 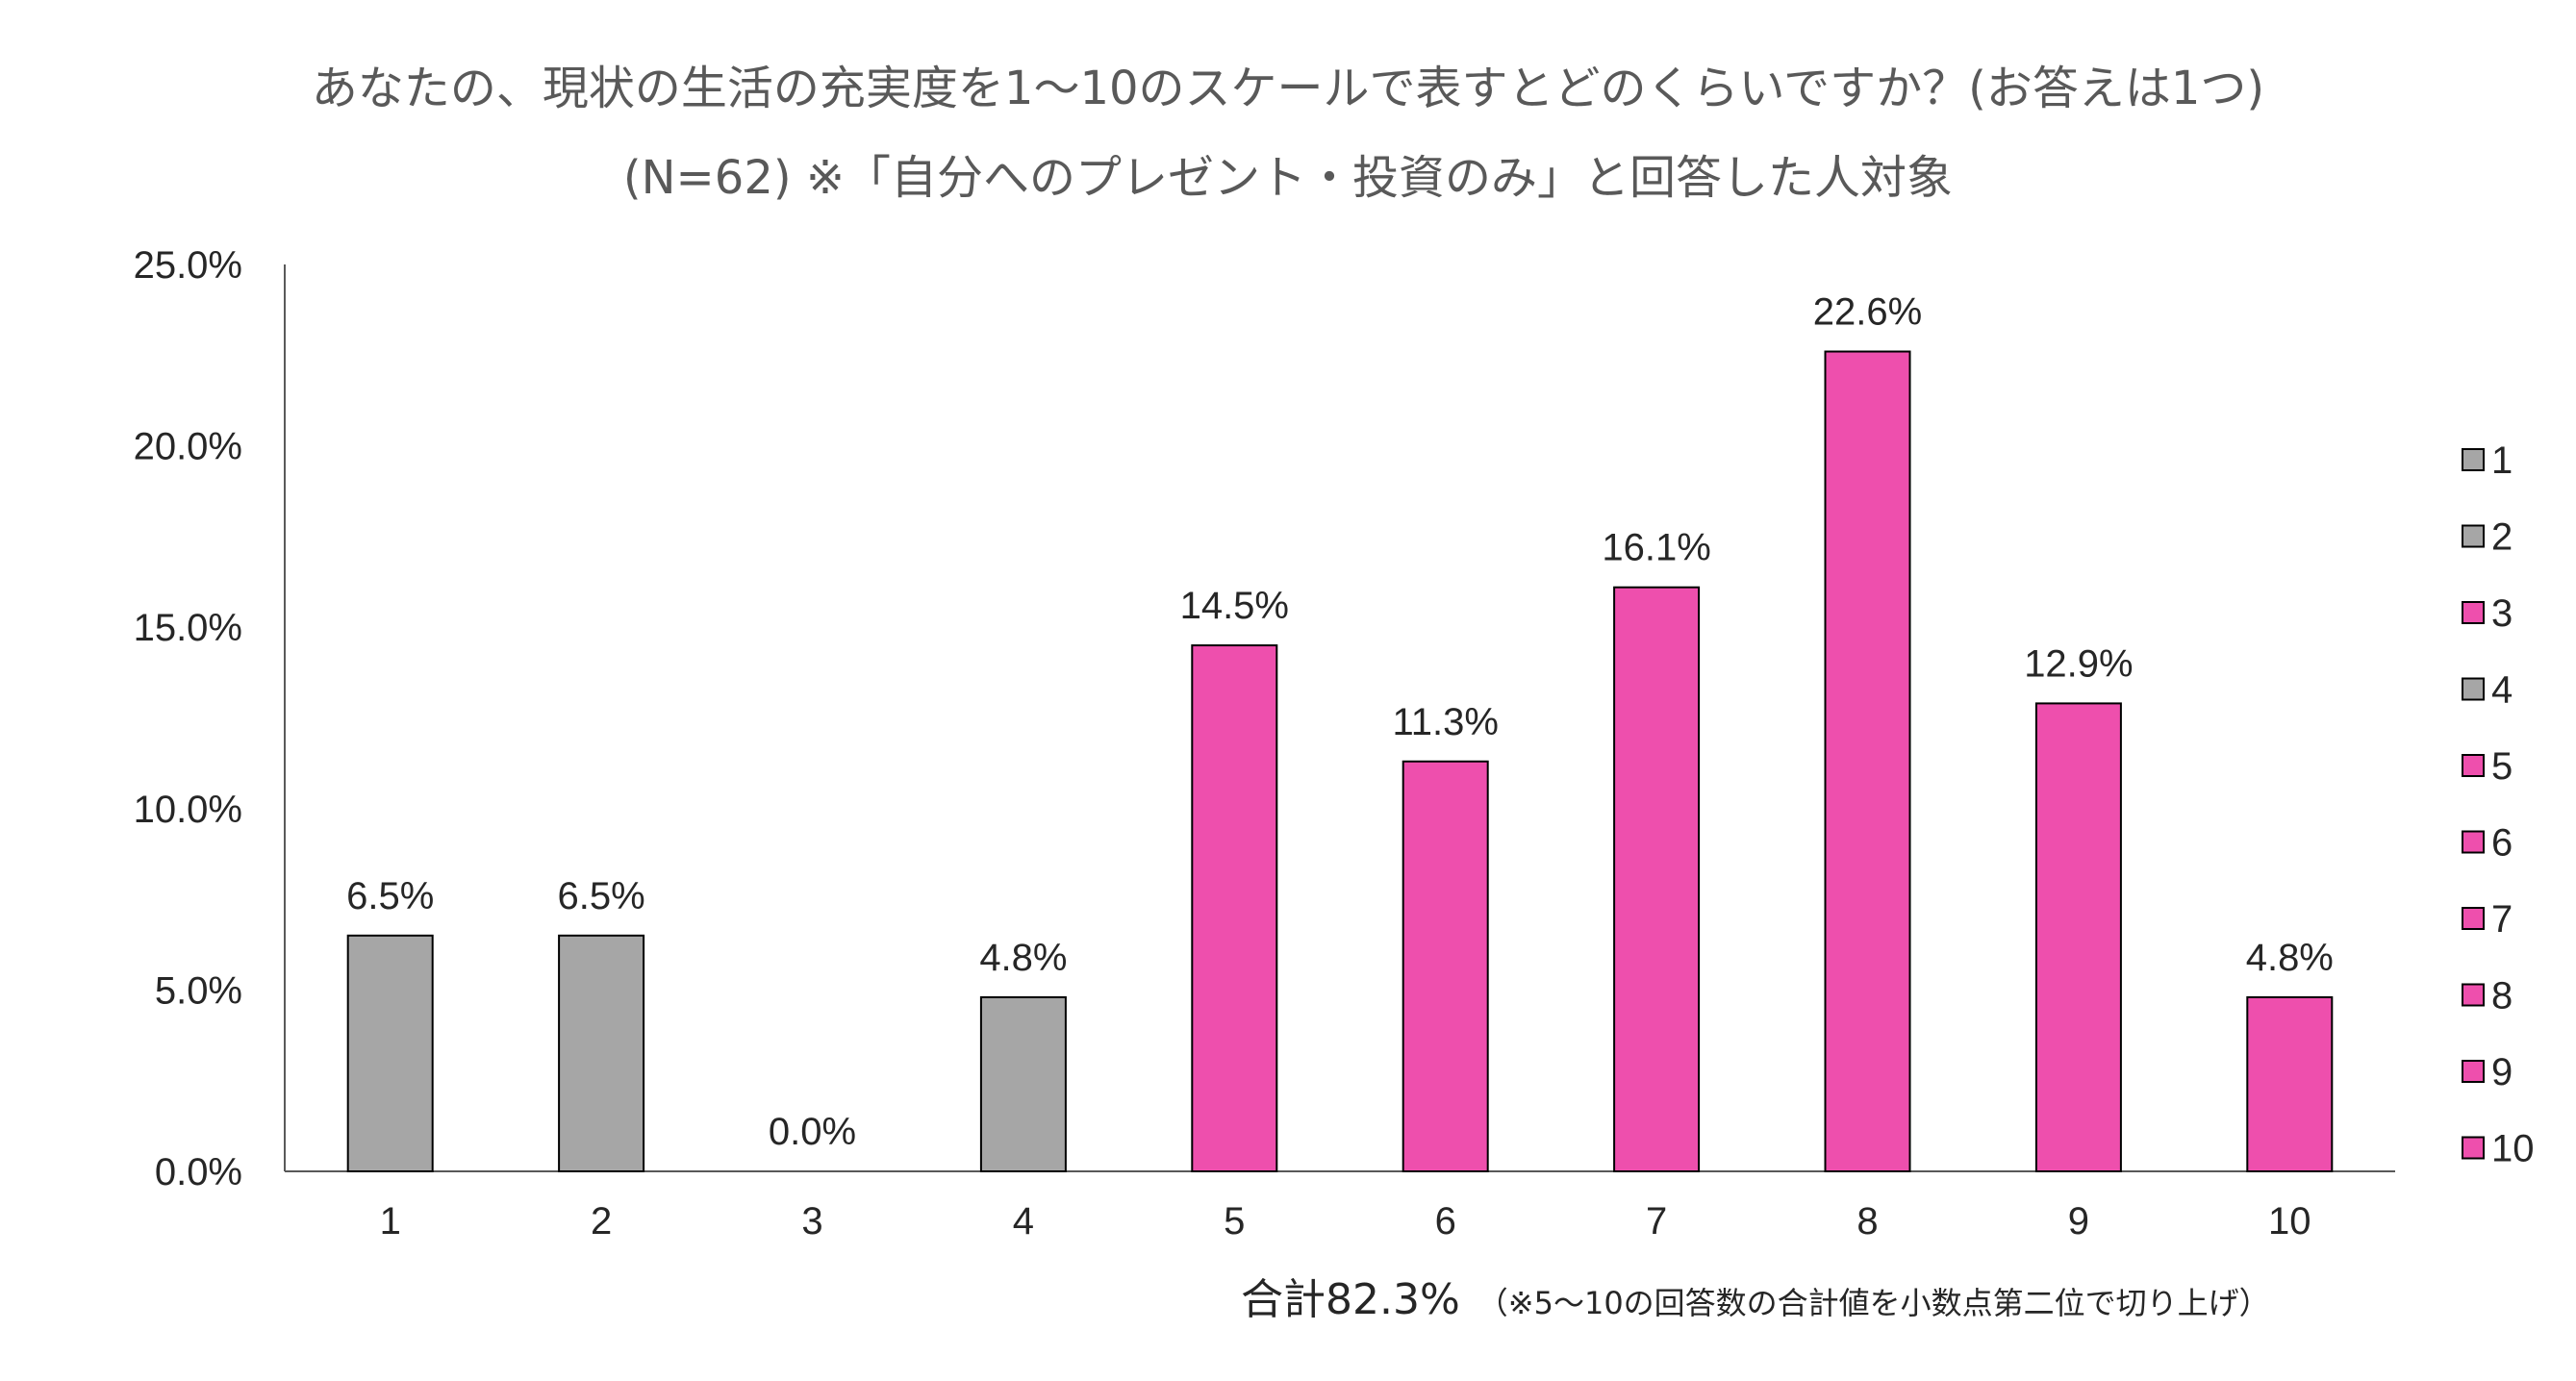 I want to click on legend-label: 10, so click(x=2513, y=1149).